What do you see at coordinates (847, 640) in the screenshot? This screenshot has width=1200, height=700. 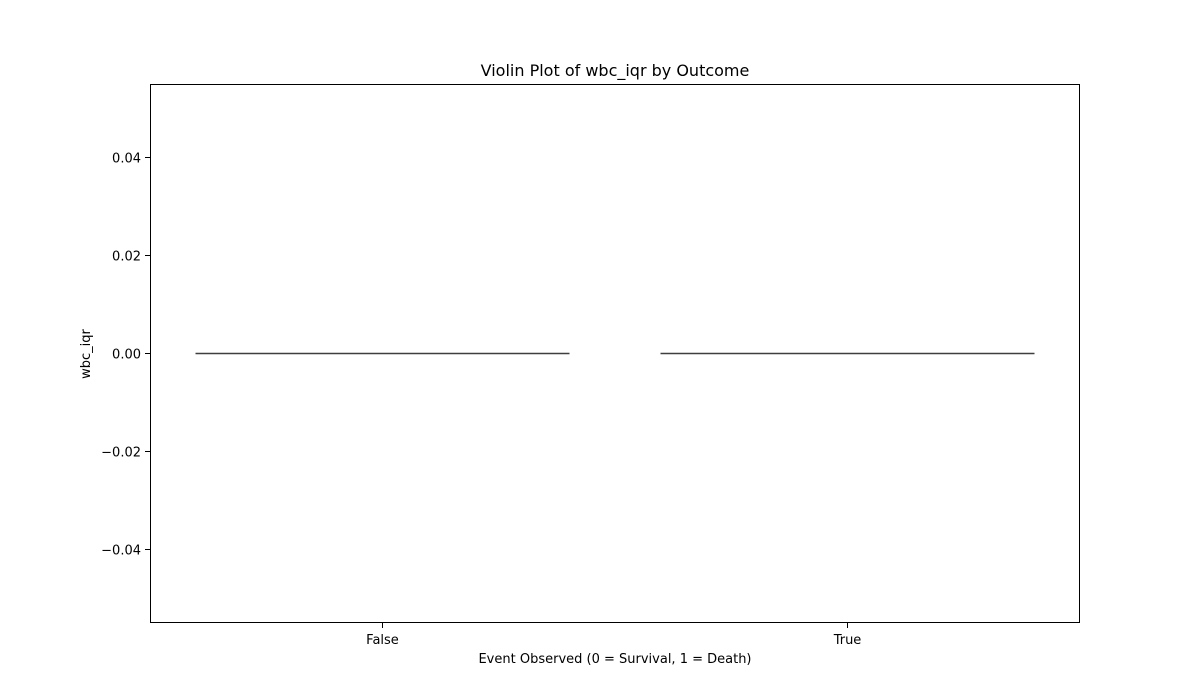 I see `x-tick-label-true: True` at bounding box center [847, 640].